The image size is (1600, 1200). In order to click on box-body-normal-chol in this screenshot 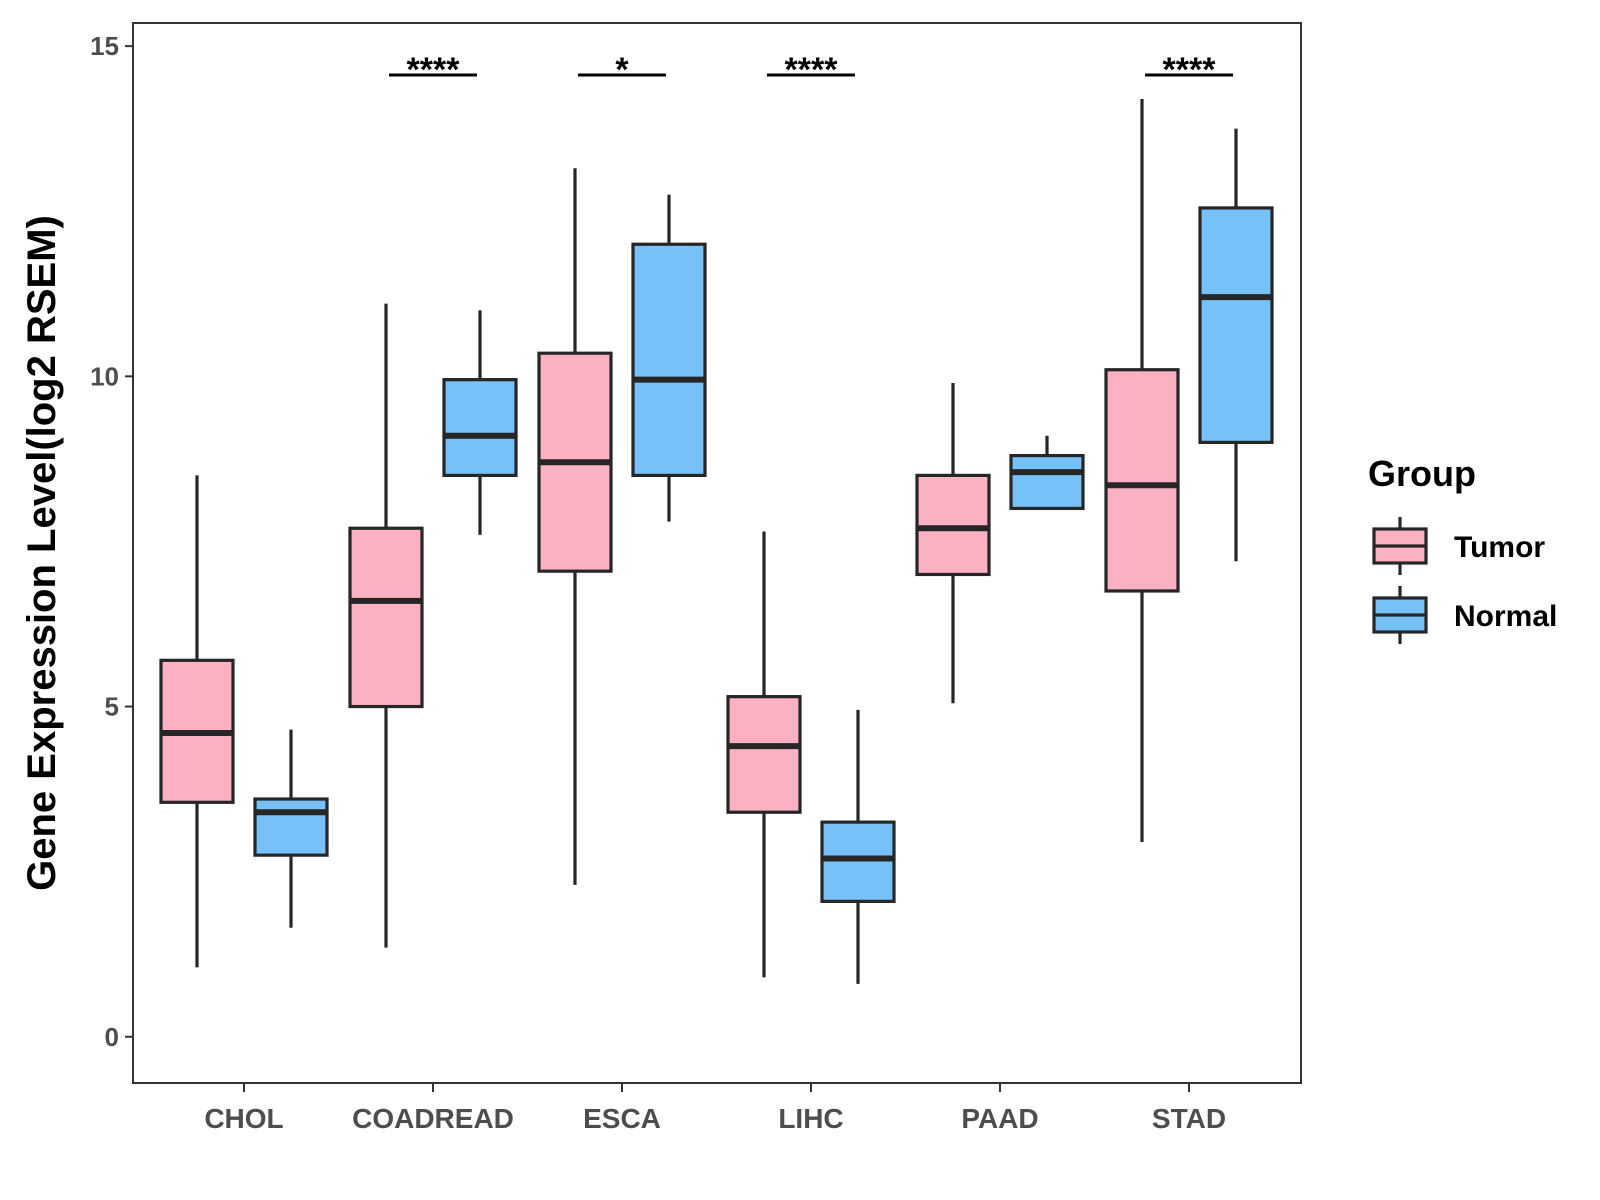, I will do `click(291, 827)`.